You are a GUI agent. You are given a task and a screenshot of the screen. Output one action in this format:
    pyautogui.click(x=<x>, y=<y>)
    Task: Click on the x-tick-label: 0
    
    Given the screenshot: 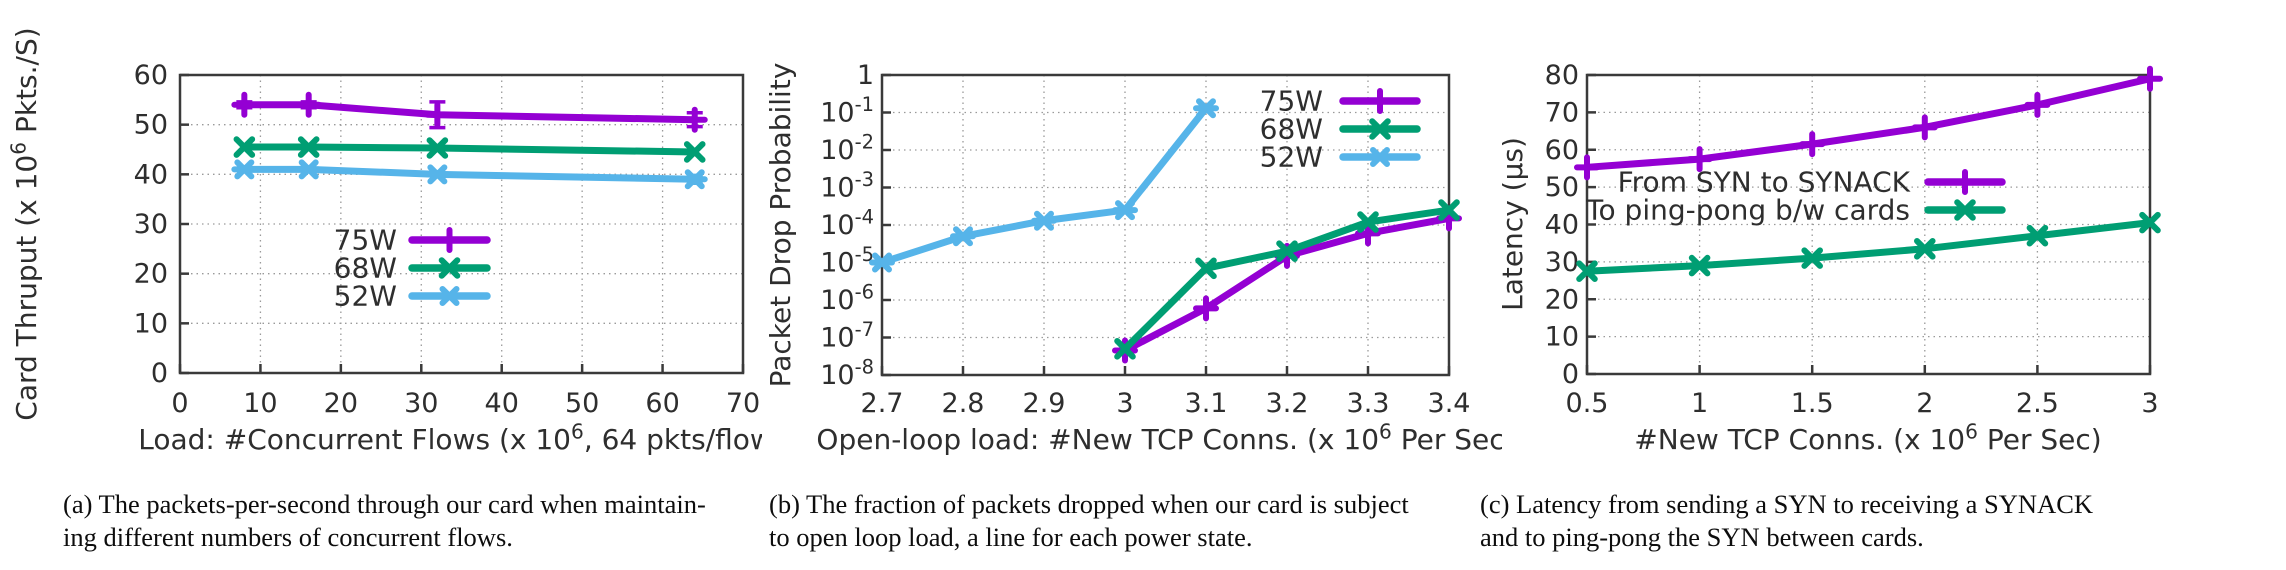 What is the action you would take?
    pyautogui.click(x=179, y=403)
    